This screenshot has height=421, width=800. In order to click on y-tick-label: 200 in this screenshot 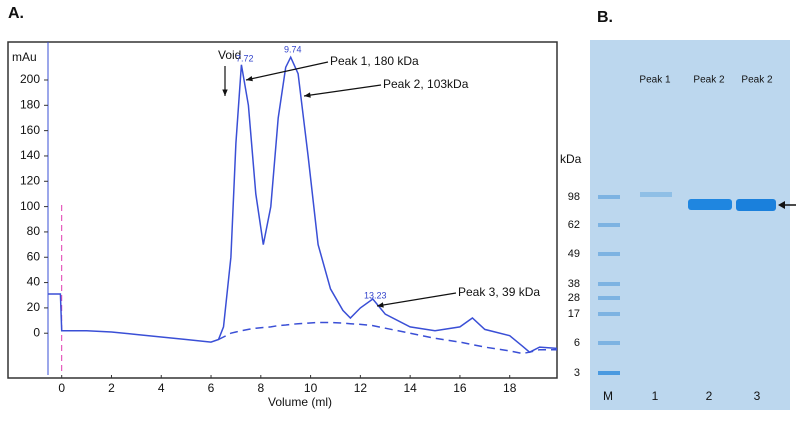, I will do `click(30, 79)`.